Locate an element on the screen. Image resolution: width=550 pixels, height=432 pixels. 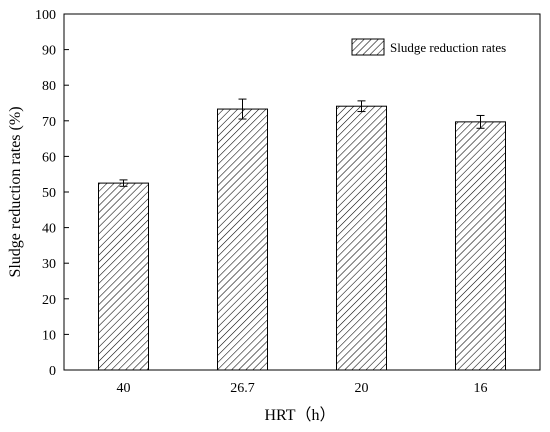
y-tick-label: 30 is located at coordinates (49, 264).